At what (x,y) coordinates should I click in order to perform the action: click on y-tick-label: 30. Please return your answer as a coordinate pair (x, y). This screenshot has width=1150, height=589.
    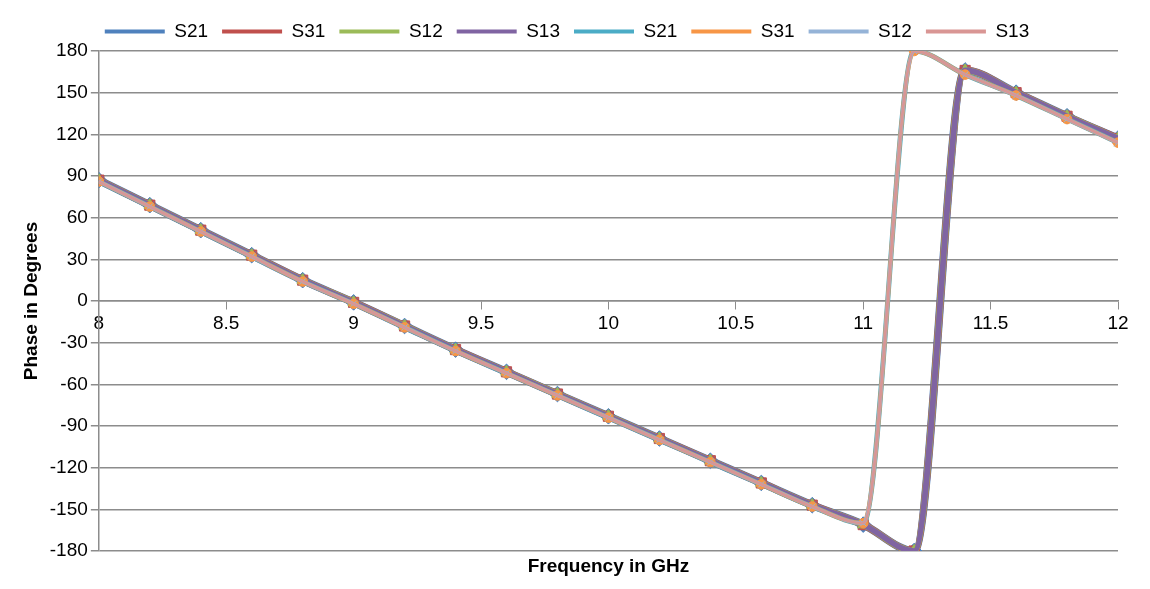
    Looking at the image, I should click on (77, 258).